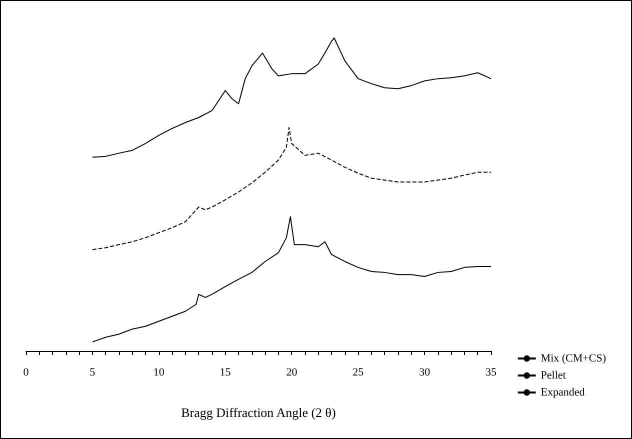  Describe the element at coordinates (358, 372) in the screenshot. I see `x-tick-label: 25` at that location.